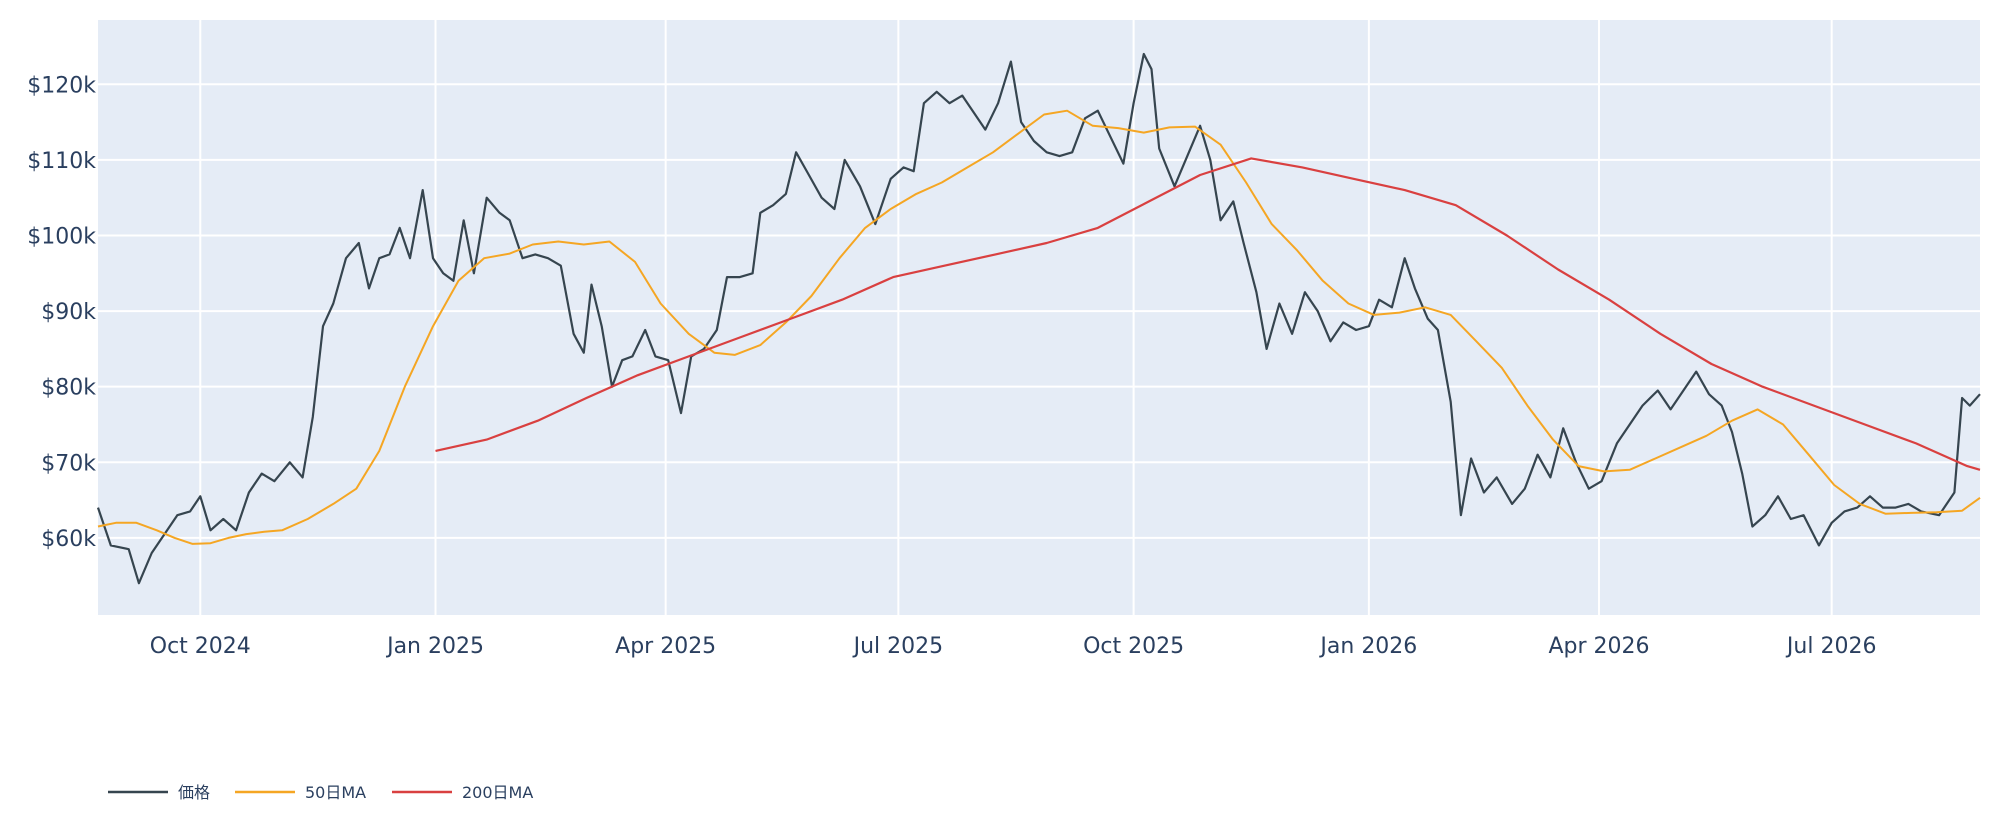 The width and height of the screenshot is (2000, 840). Describe the element at coordinates (434, 646) in the screenshot. I see `x-tick-label: Jan 2025` at that location.